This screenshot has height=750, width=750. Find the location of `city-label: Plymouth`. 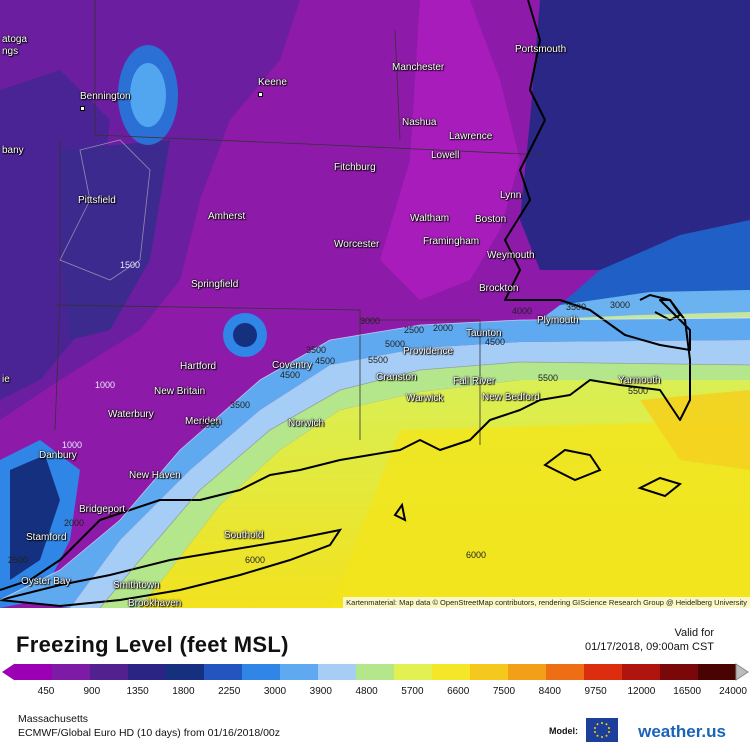

city-label: Plymouth is located at coordinates (558, 320).